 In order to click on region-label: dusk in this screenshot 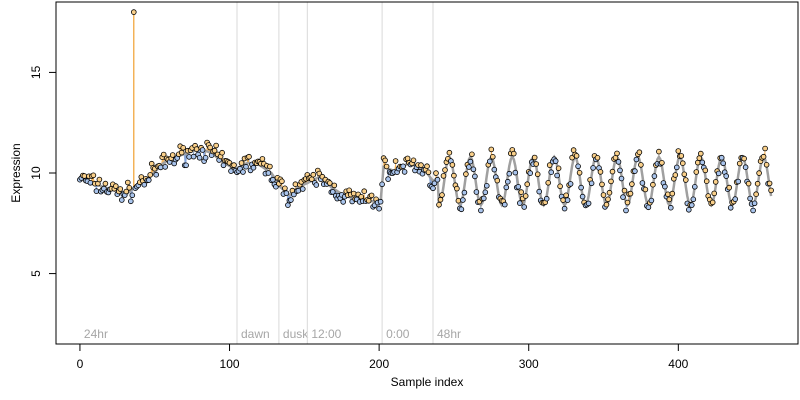, I will do `click(296, 334)`.